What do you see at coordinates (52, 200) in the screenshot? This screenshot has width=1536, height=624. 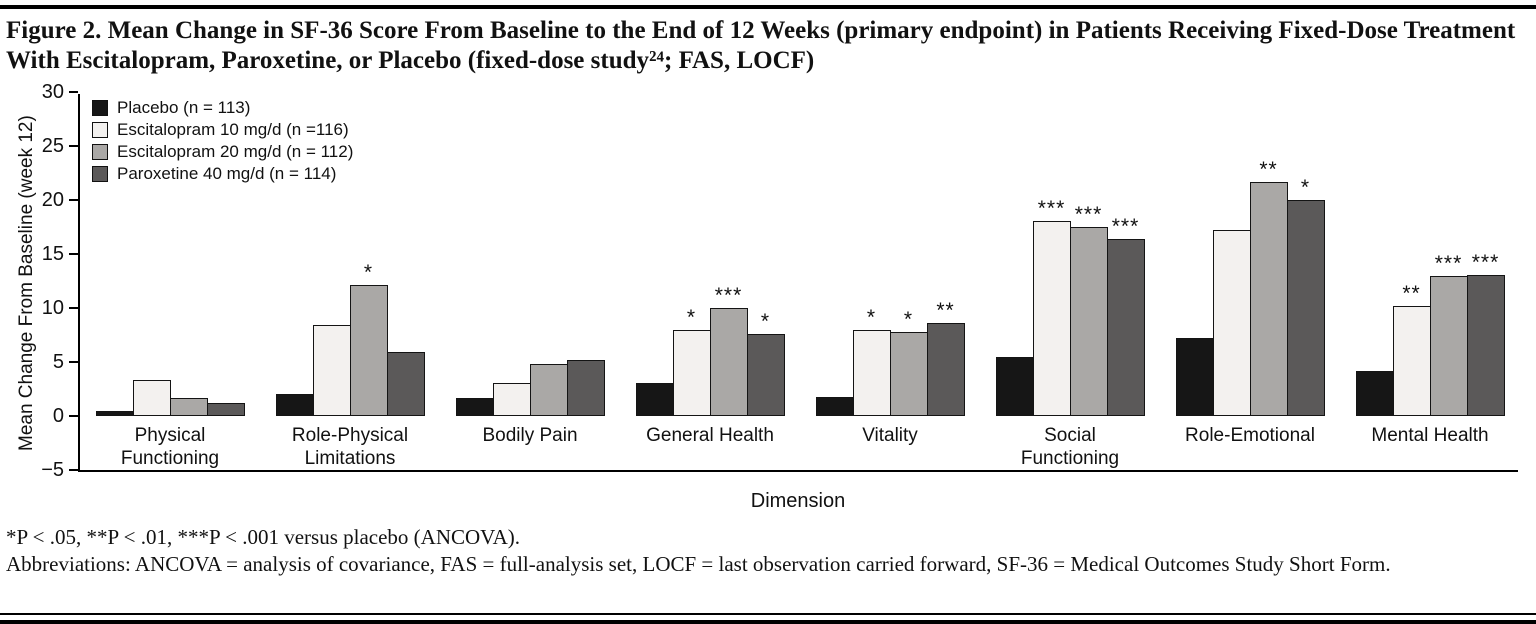 I see `y-axis-tick-label: 20` at bounding box center [52, 200].